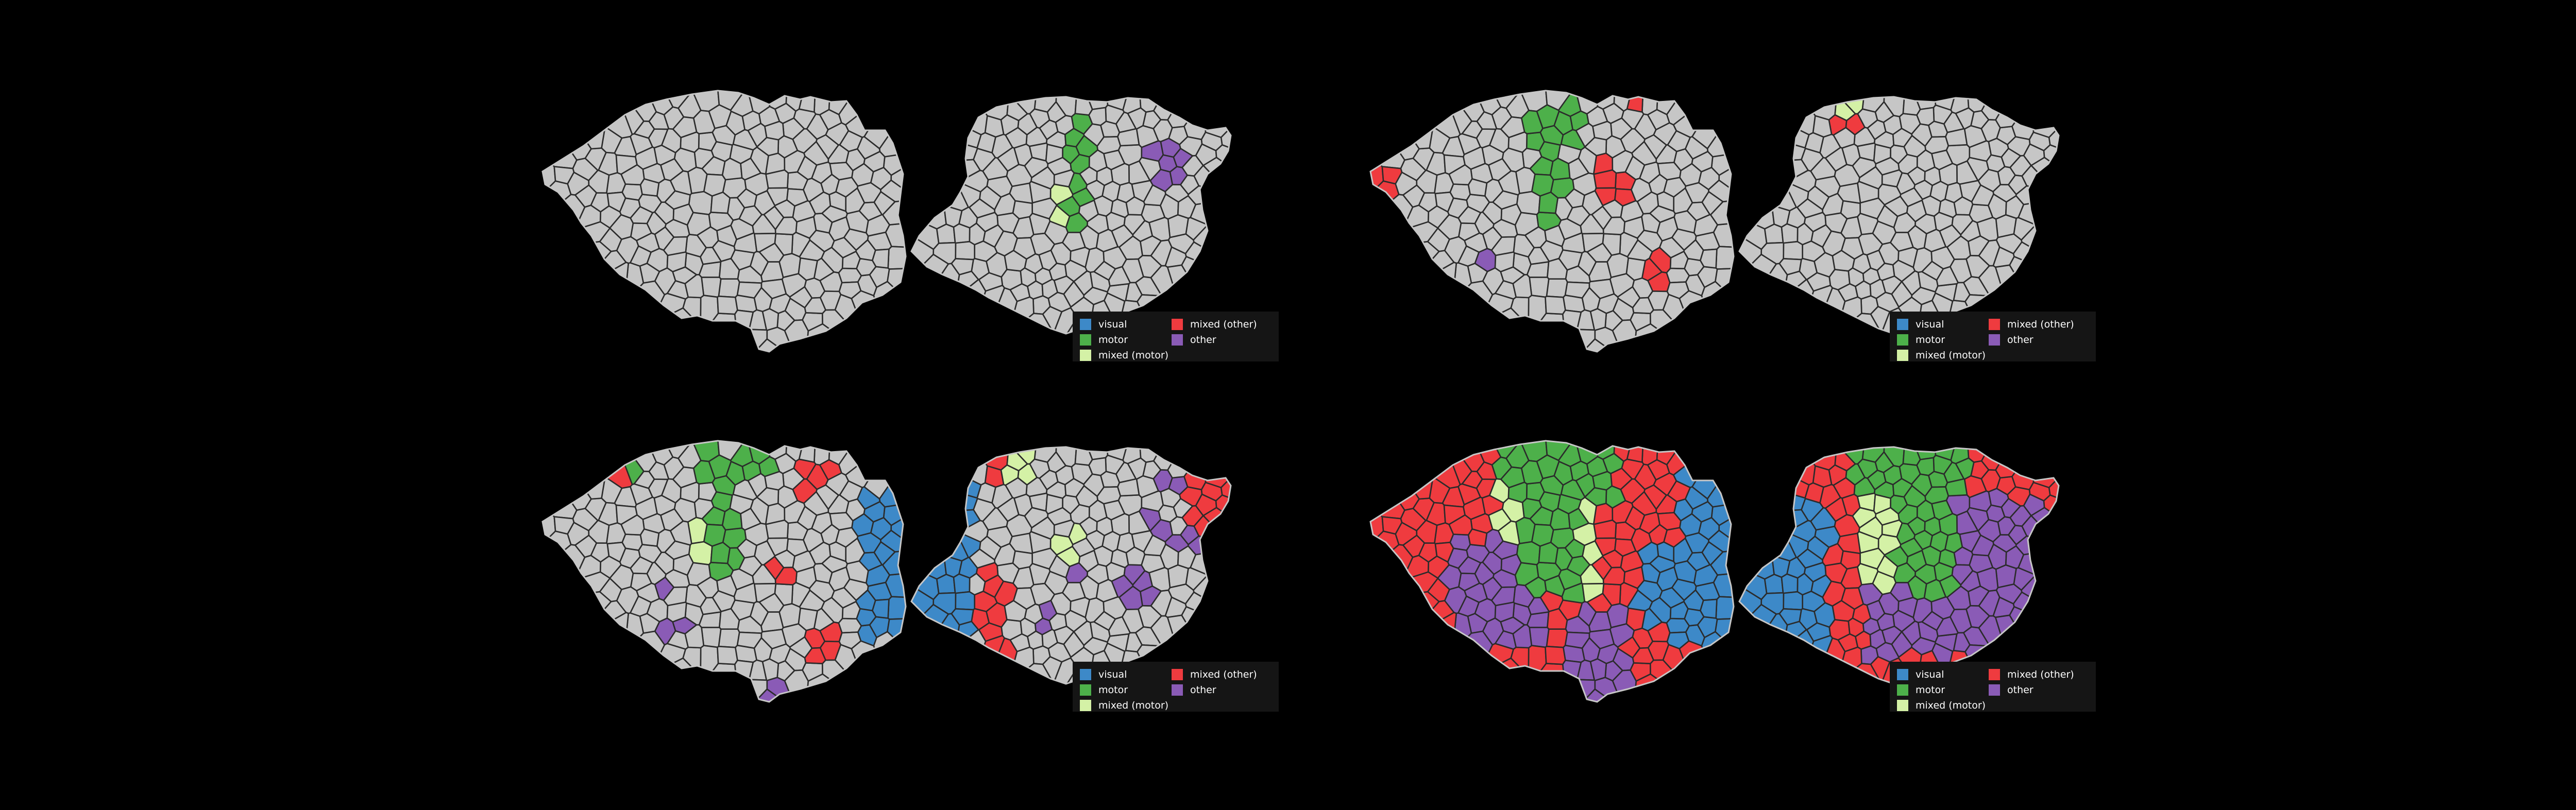 Image resolution: width=2576 pixels, height=810 pixels. What do you see at coordinates (1112, 675) in the screenshot?
I see `legend-label: visual` at bounding box center [1112, 675].